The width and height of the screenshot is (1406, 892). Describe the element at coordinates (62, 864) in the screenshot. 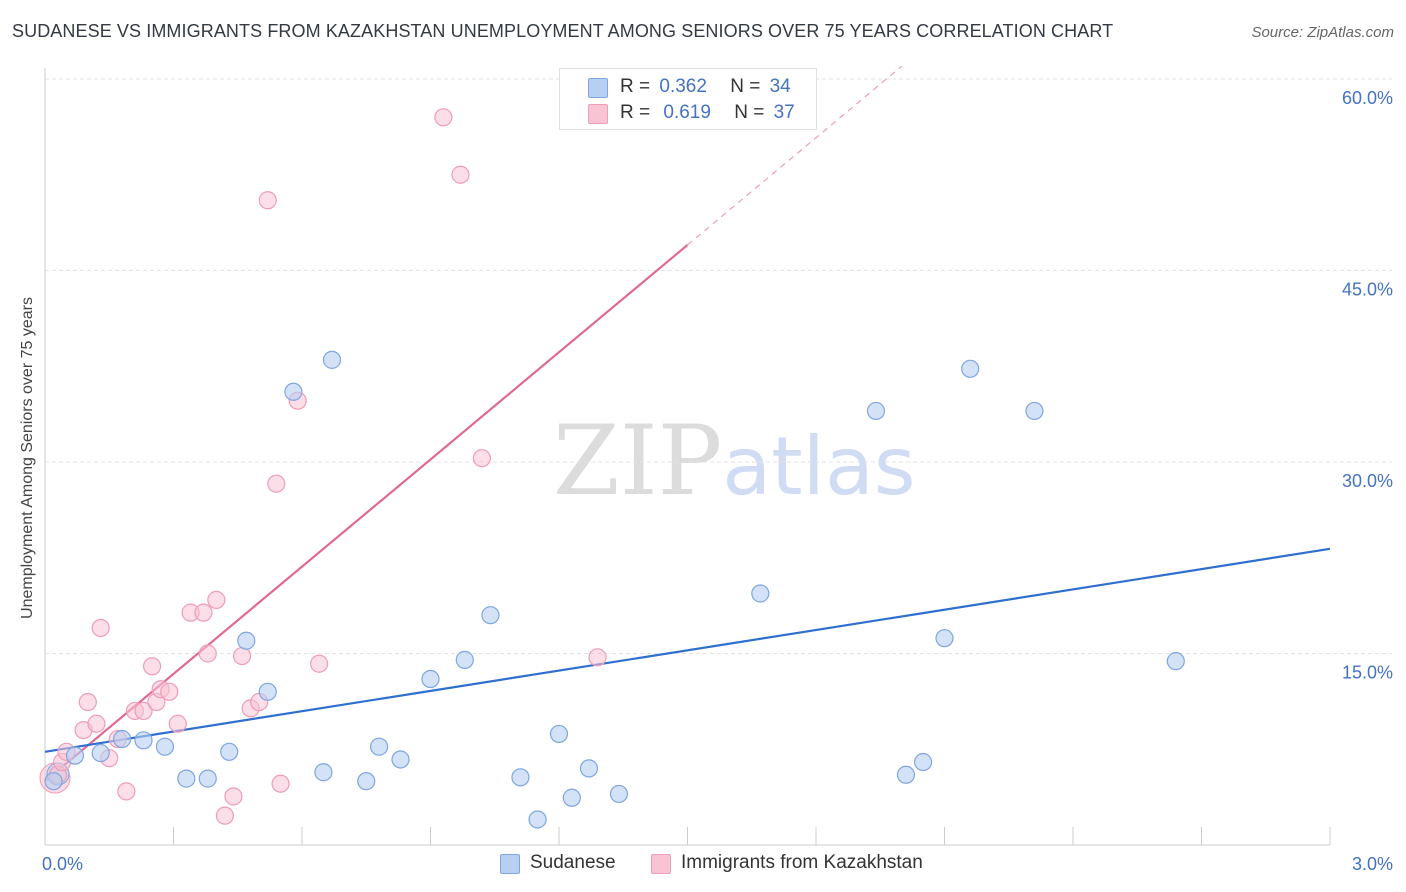

I see `x-tick-label-0: 0.0%` at that location.